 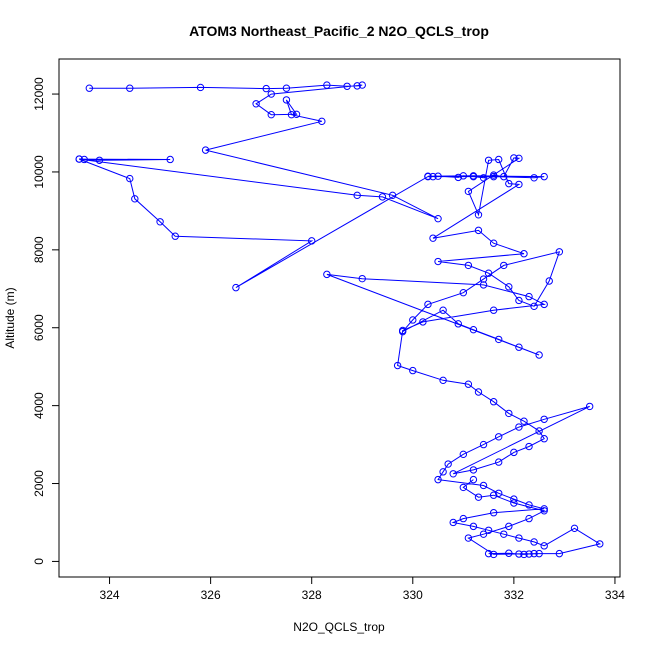 What do you see at coordinates (362, 589) in the screenshot?
I see `x-axis: 324 326 328 330 332 334` at bounding box center [362, 589].